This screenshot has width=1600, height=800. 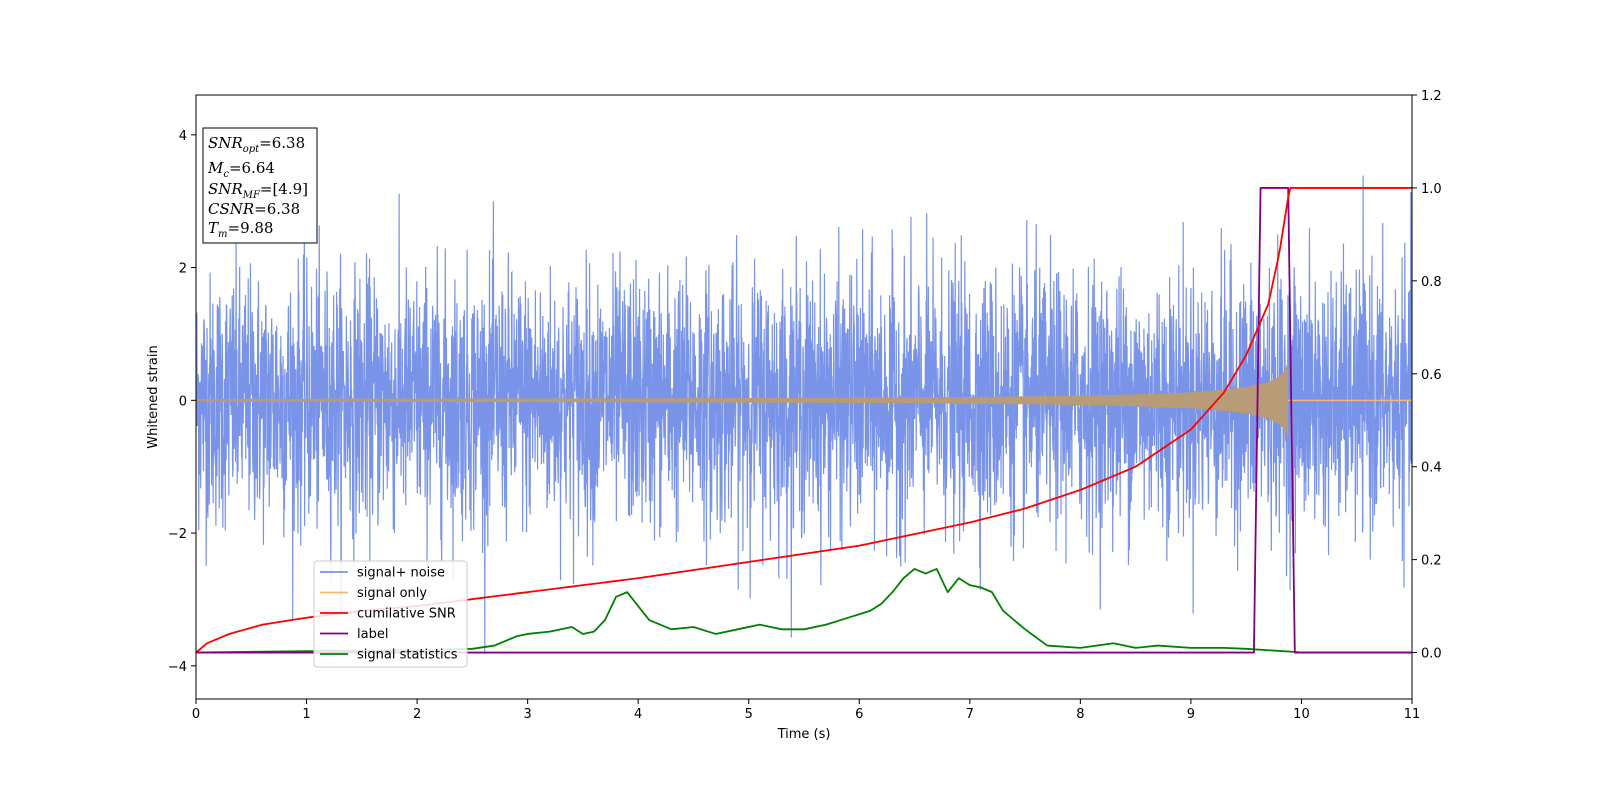 I want to click on x-tick-label: 3, so click(x=527, y=714).